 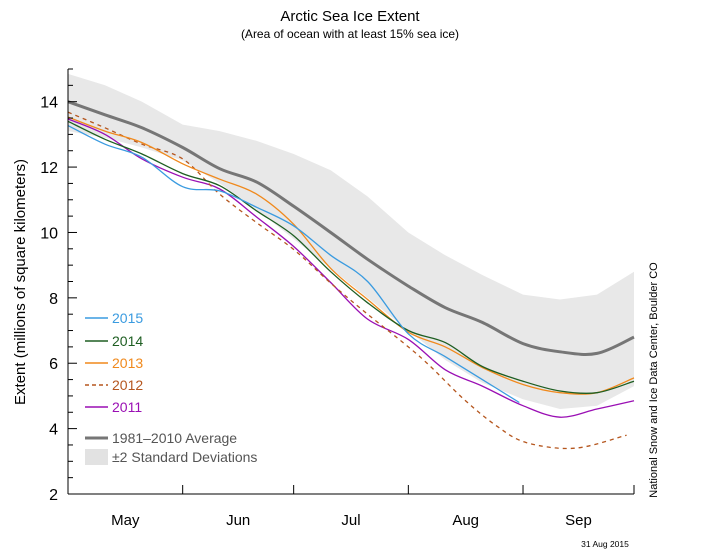 I want to click on date-stamp: 31 Aug 2015, so click(x=605, y=544).